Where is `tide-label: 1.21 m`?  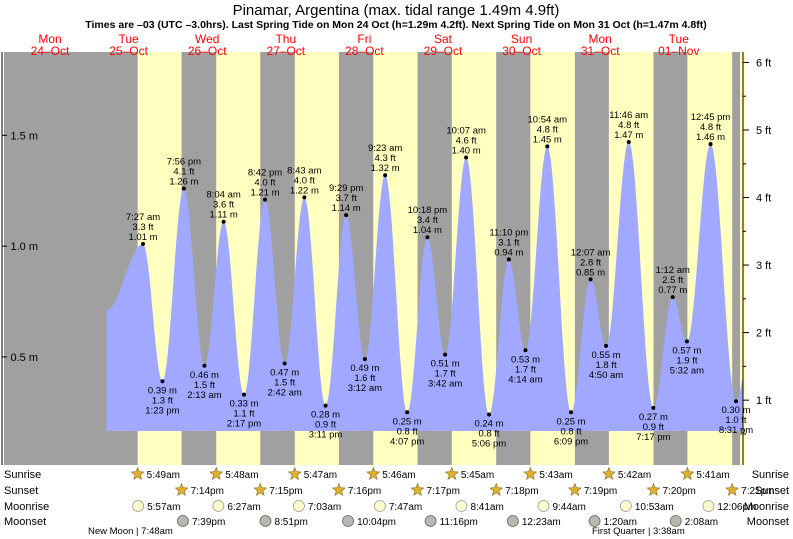 tide-label: 1.21 m is located at coordinates (264, 193).